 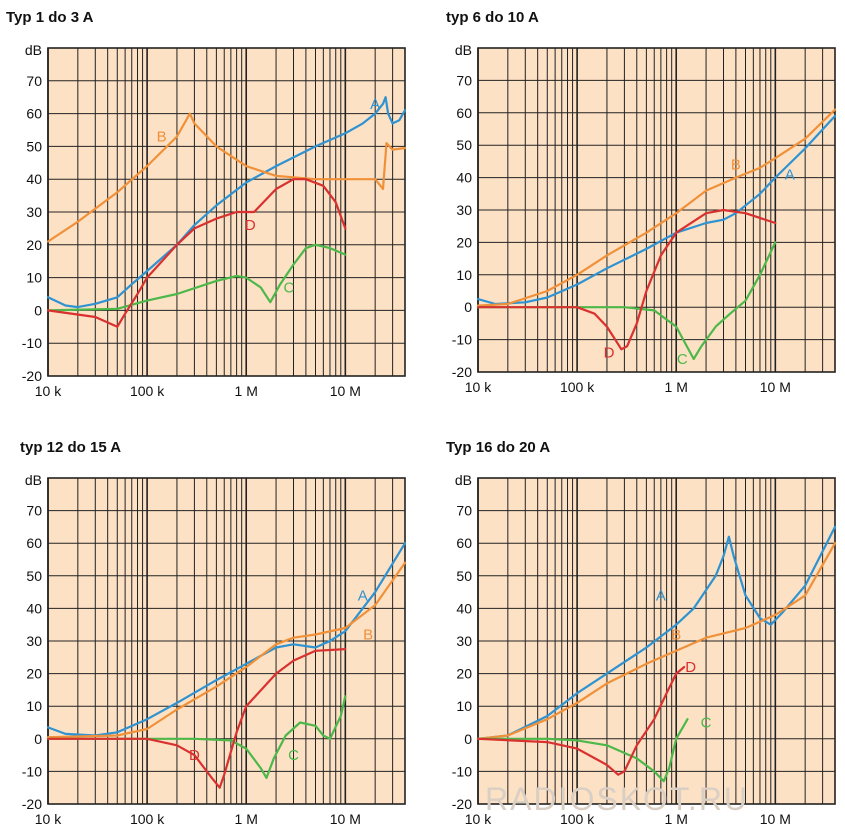 What do you see at coordinates (70, 447) in the screenshot?
I see `chart-title: typ 12 do 15 A` at bounding box center [70, 447].